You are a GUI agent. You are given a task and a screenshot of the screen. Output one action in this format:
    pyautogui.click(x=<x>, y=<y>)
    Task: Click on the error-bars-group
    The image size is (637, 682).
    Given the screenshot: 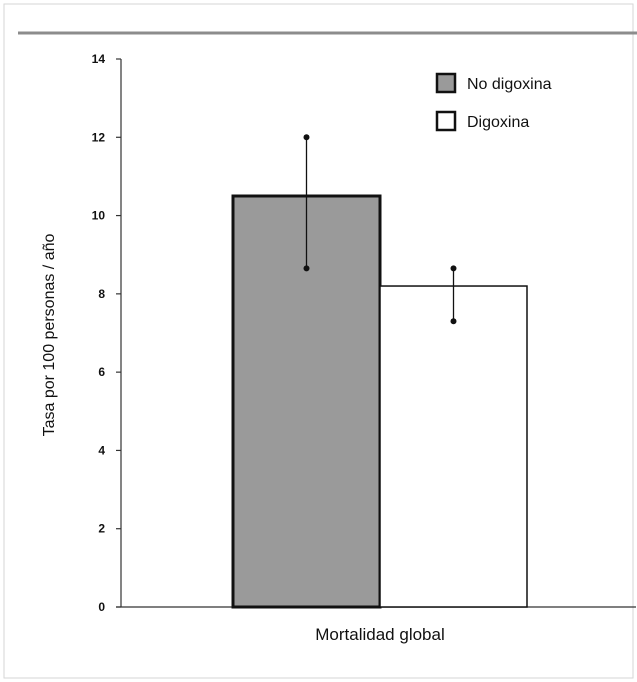 What is the action you would take?
    pyautogui.click(x=380, y=229)
    